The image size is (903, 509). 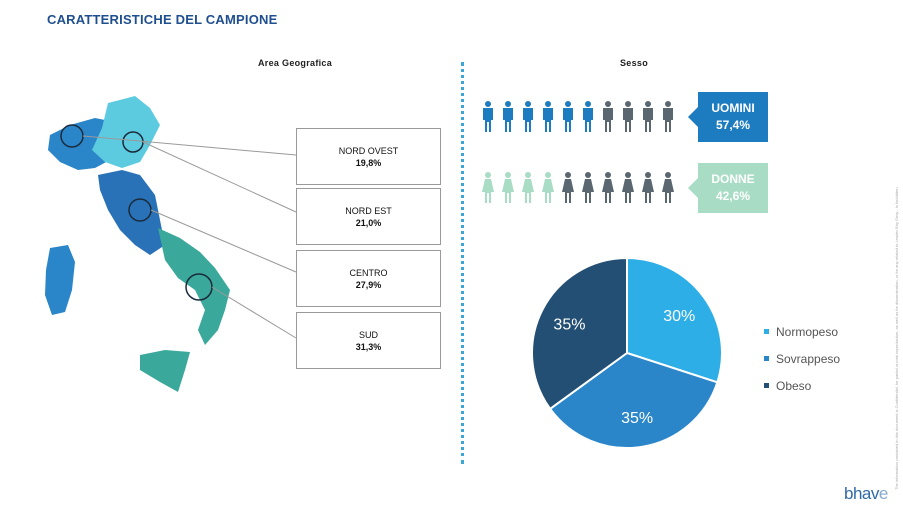 I want to click on pie-slice-normopeso, so click(x=674, y=320).